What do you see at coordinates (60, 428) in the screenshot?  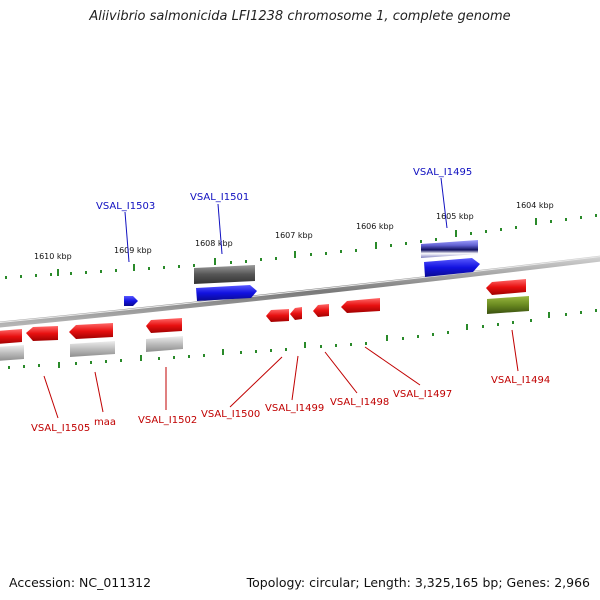 I see `gene-label: VSAL_I1505` at bounding box center [60, 428].